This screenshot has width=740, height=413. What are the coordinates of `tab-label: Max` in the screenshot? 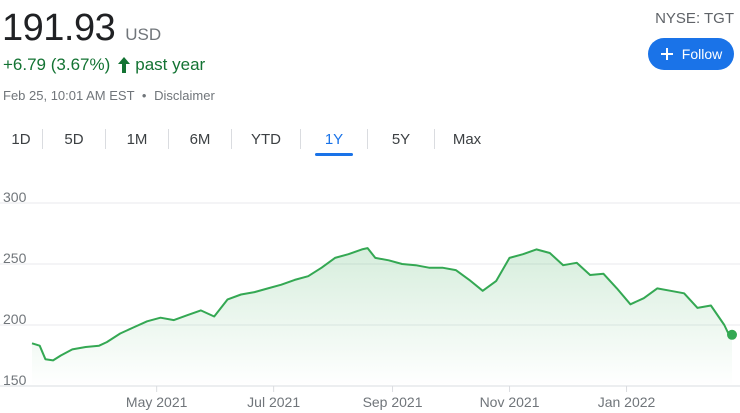 It's located at (467, 139).